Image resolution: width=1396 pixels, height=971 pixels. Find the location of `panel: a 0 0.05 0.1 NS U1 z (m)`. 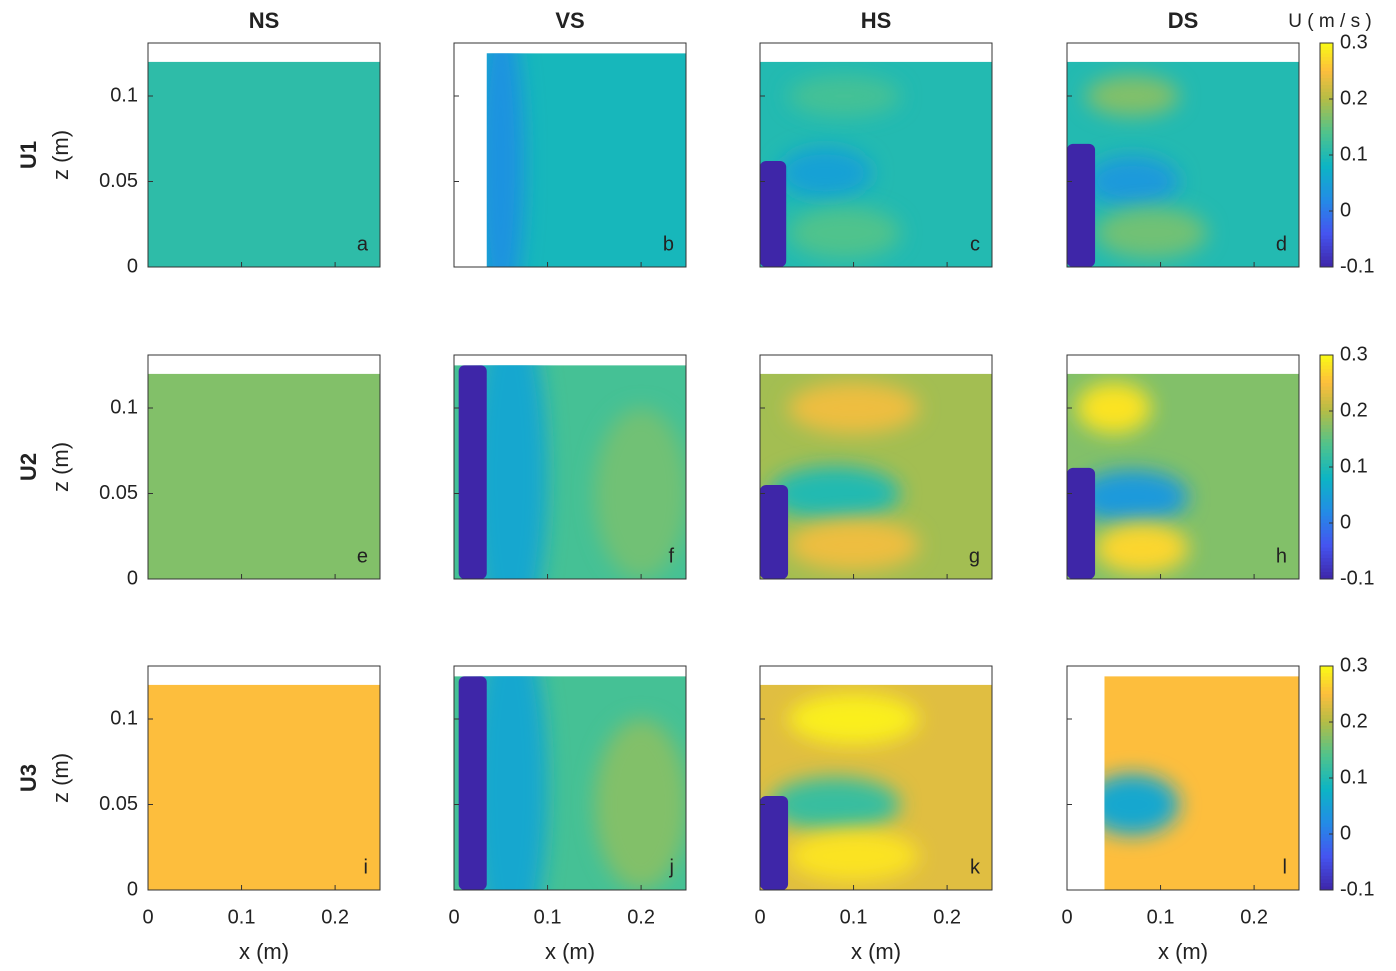

panel: a 0 0.05 0.1 NS U1 z (m) is located at coordinates (198, 142).